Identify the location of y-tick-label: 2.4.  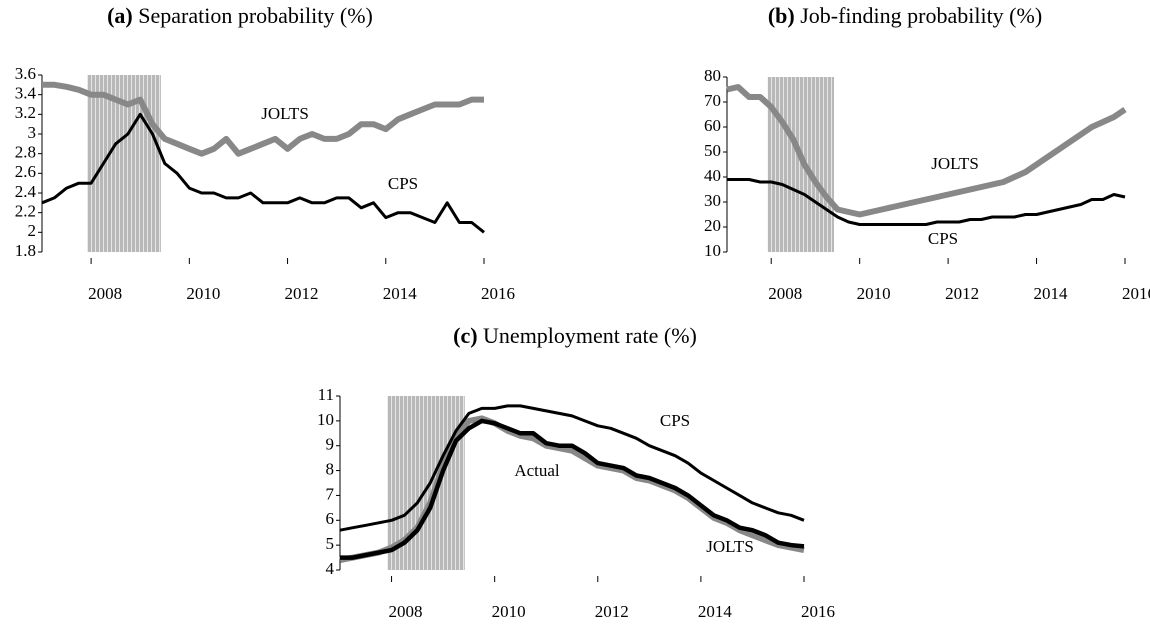
(26, 191).